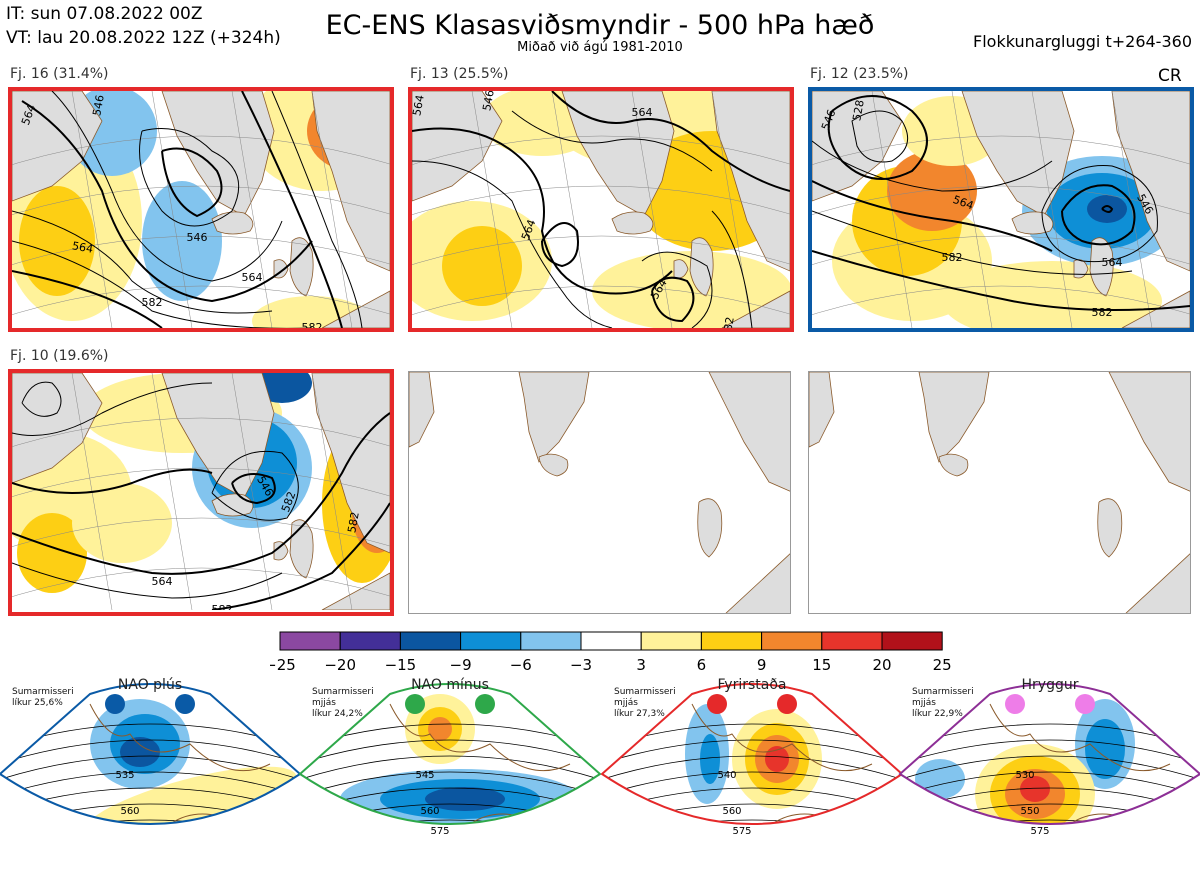 The height and width of the screenshot is (871, 1200). What do you see at coordinates (1024, 775) in the screenshot?
I see `contour-label: 530` at bounding box center [1024, 775].